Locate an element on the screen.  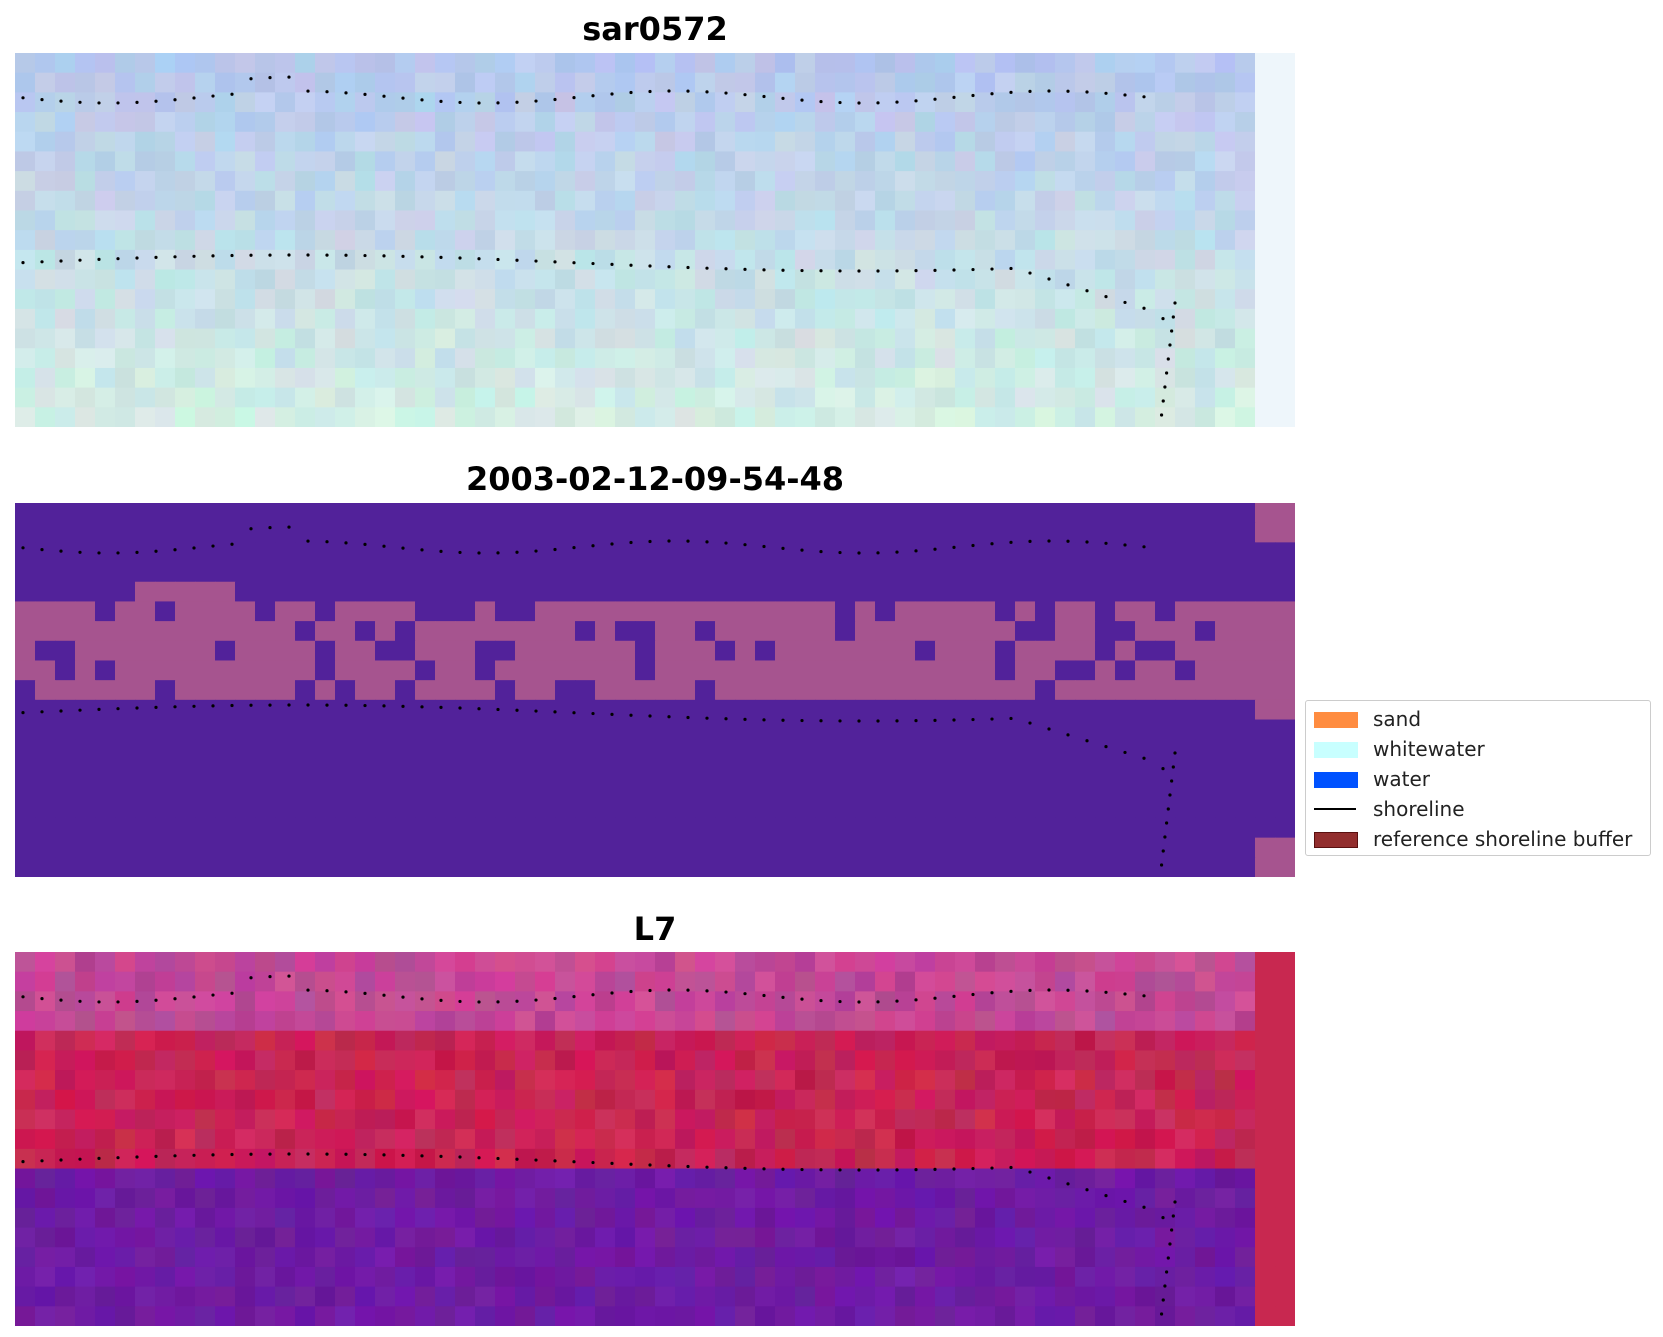
legend-item-reference-buffer: reference shoreline buffer is located at coordinates (1478, 838).